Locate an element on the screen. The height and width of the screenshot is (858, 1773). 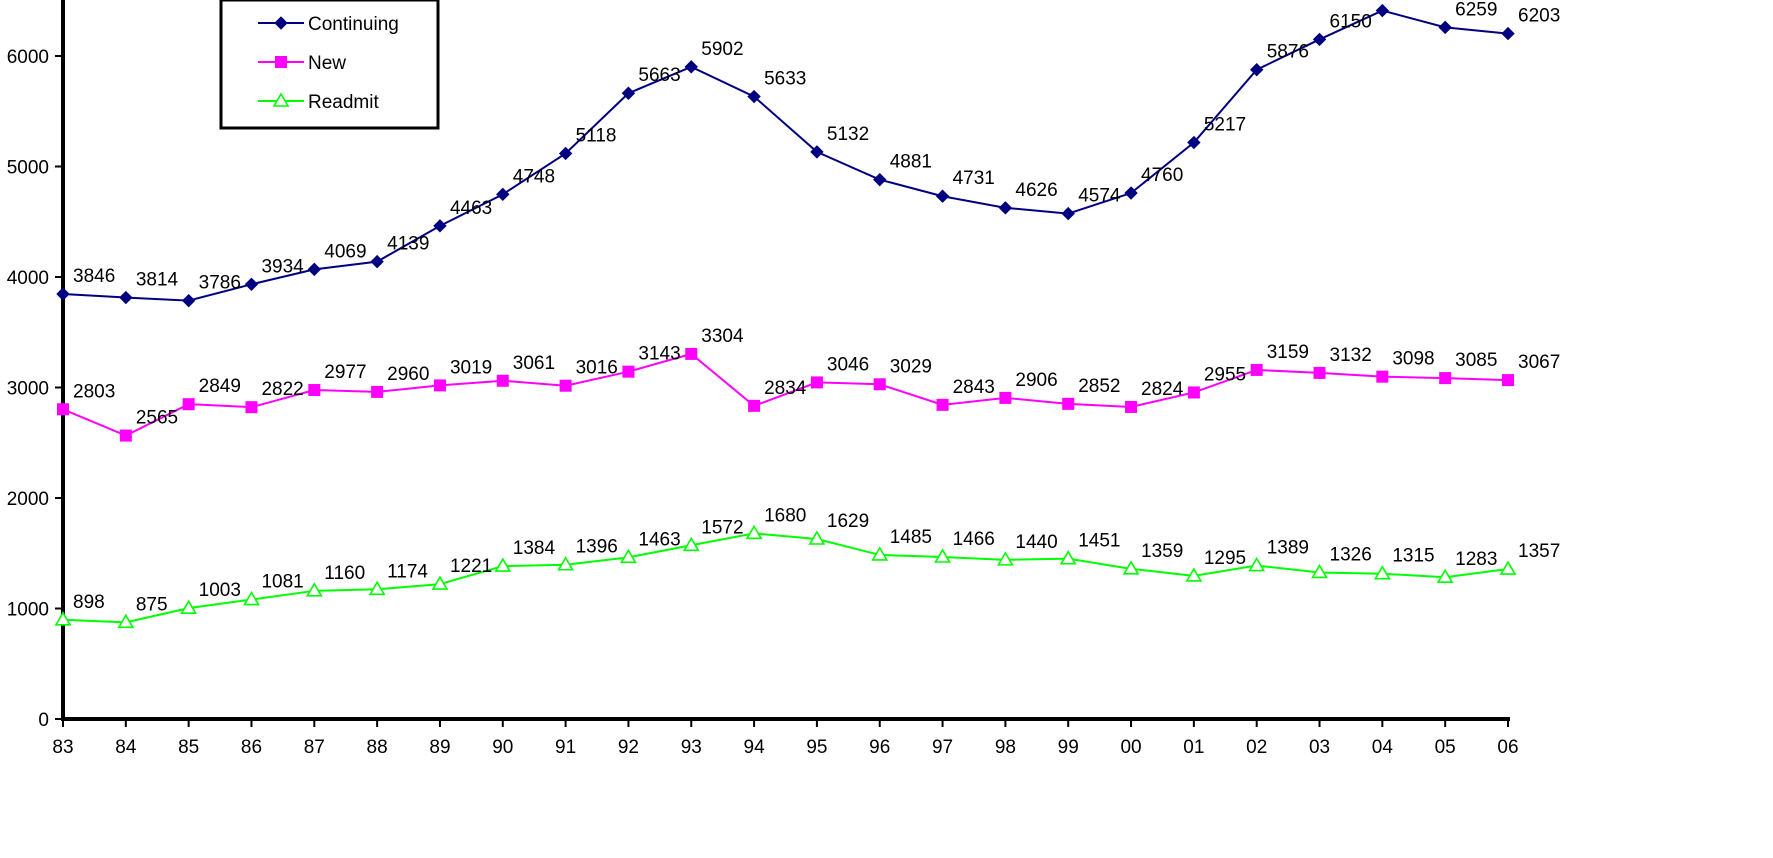
data-label-readmit: 875 is located at coordinates (152, 604).